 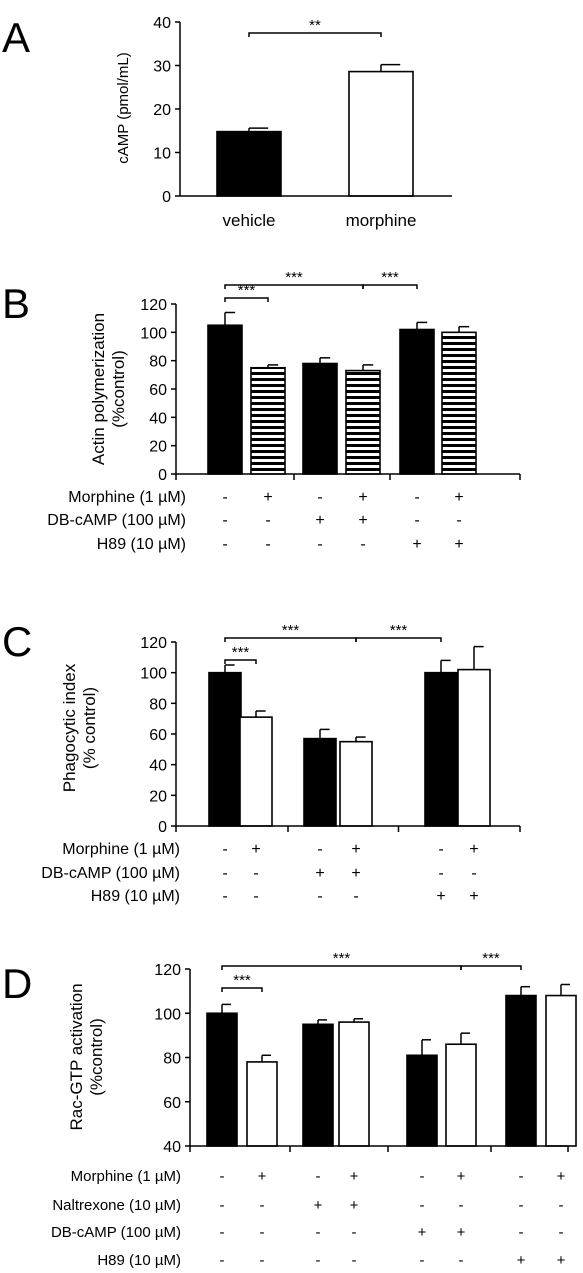 I want to click on x-tick-label: morphine, so click(x=381, y=220).